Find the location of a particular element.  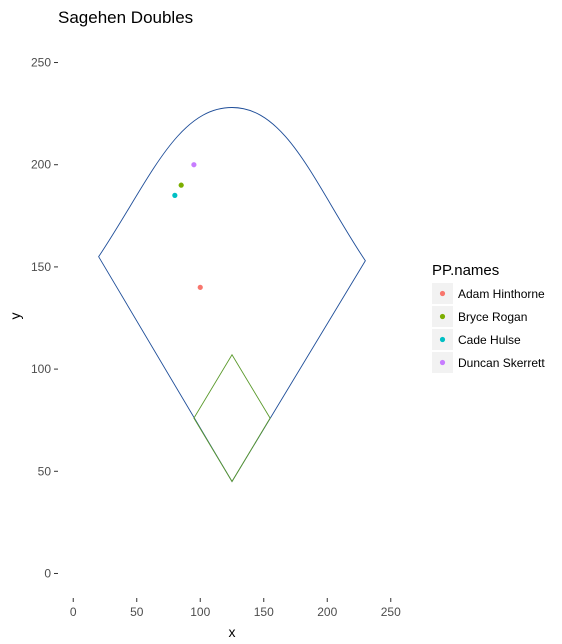

y-tick-label-5: 250 is located at coordinates (41, 63).